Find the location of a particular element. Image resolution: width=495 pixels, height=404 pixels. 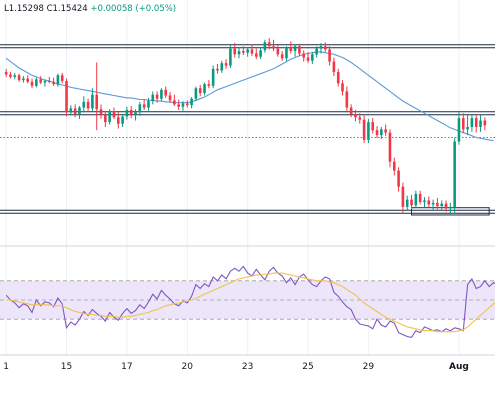

rsi-signal-line is located at coordinates (250, 302).